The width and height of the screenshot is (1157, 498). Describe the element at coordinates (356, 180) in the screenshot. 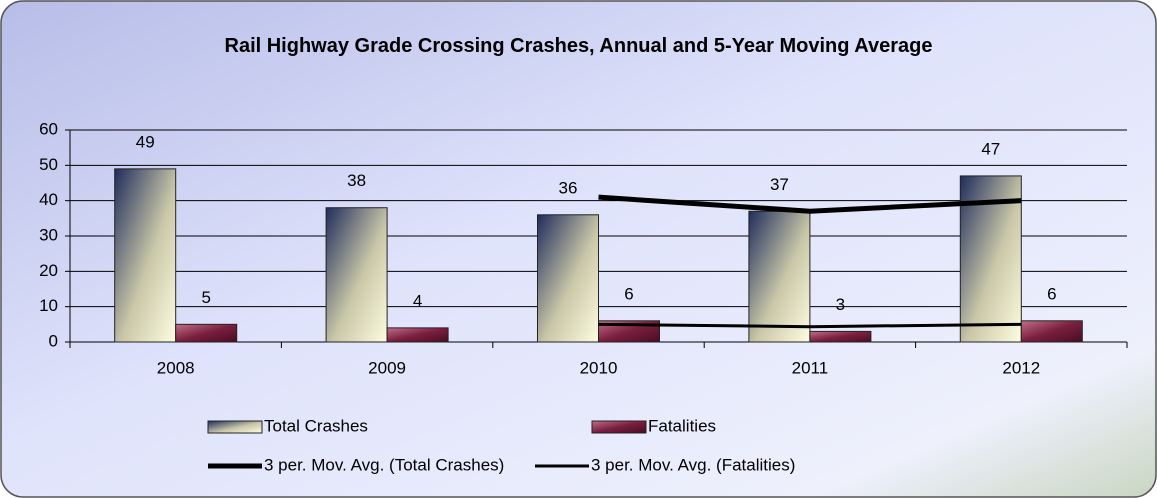

I see `data-label: 38` at that location.